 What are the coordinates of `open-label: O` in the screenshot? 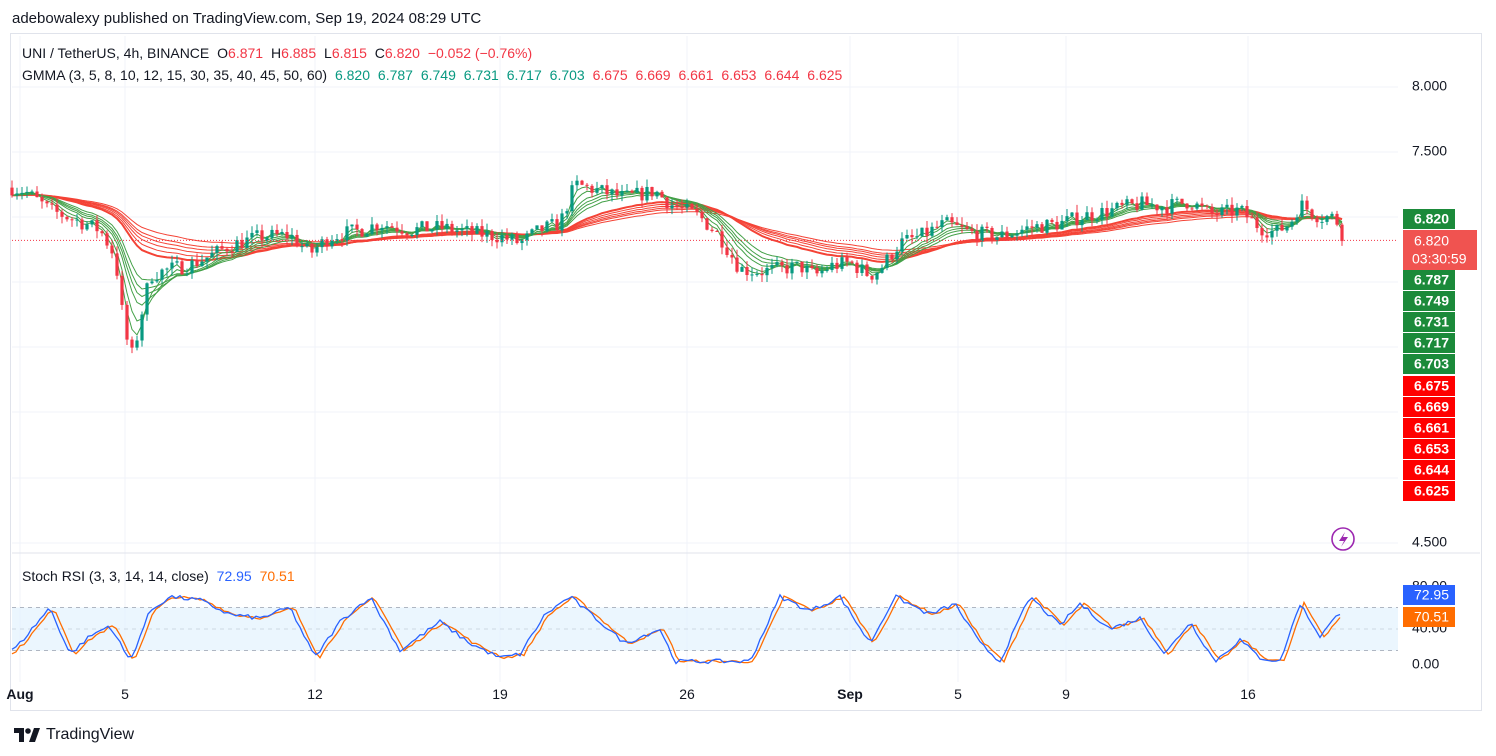 It's located at (223, 53).